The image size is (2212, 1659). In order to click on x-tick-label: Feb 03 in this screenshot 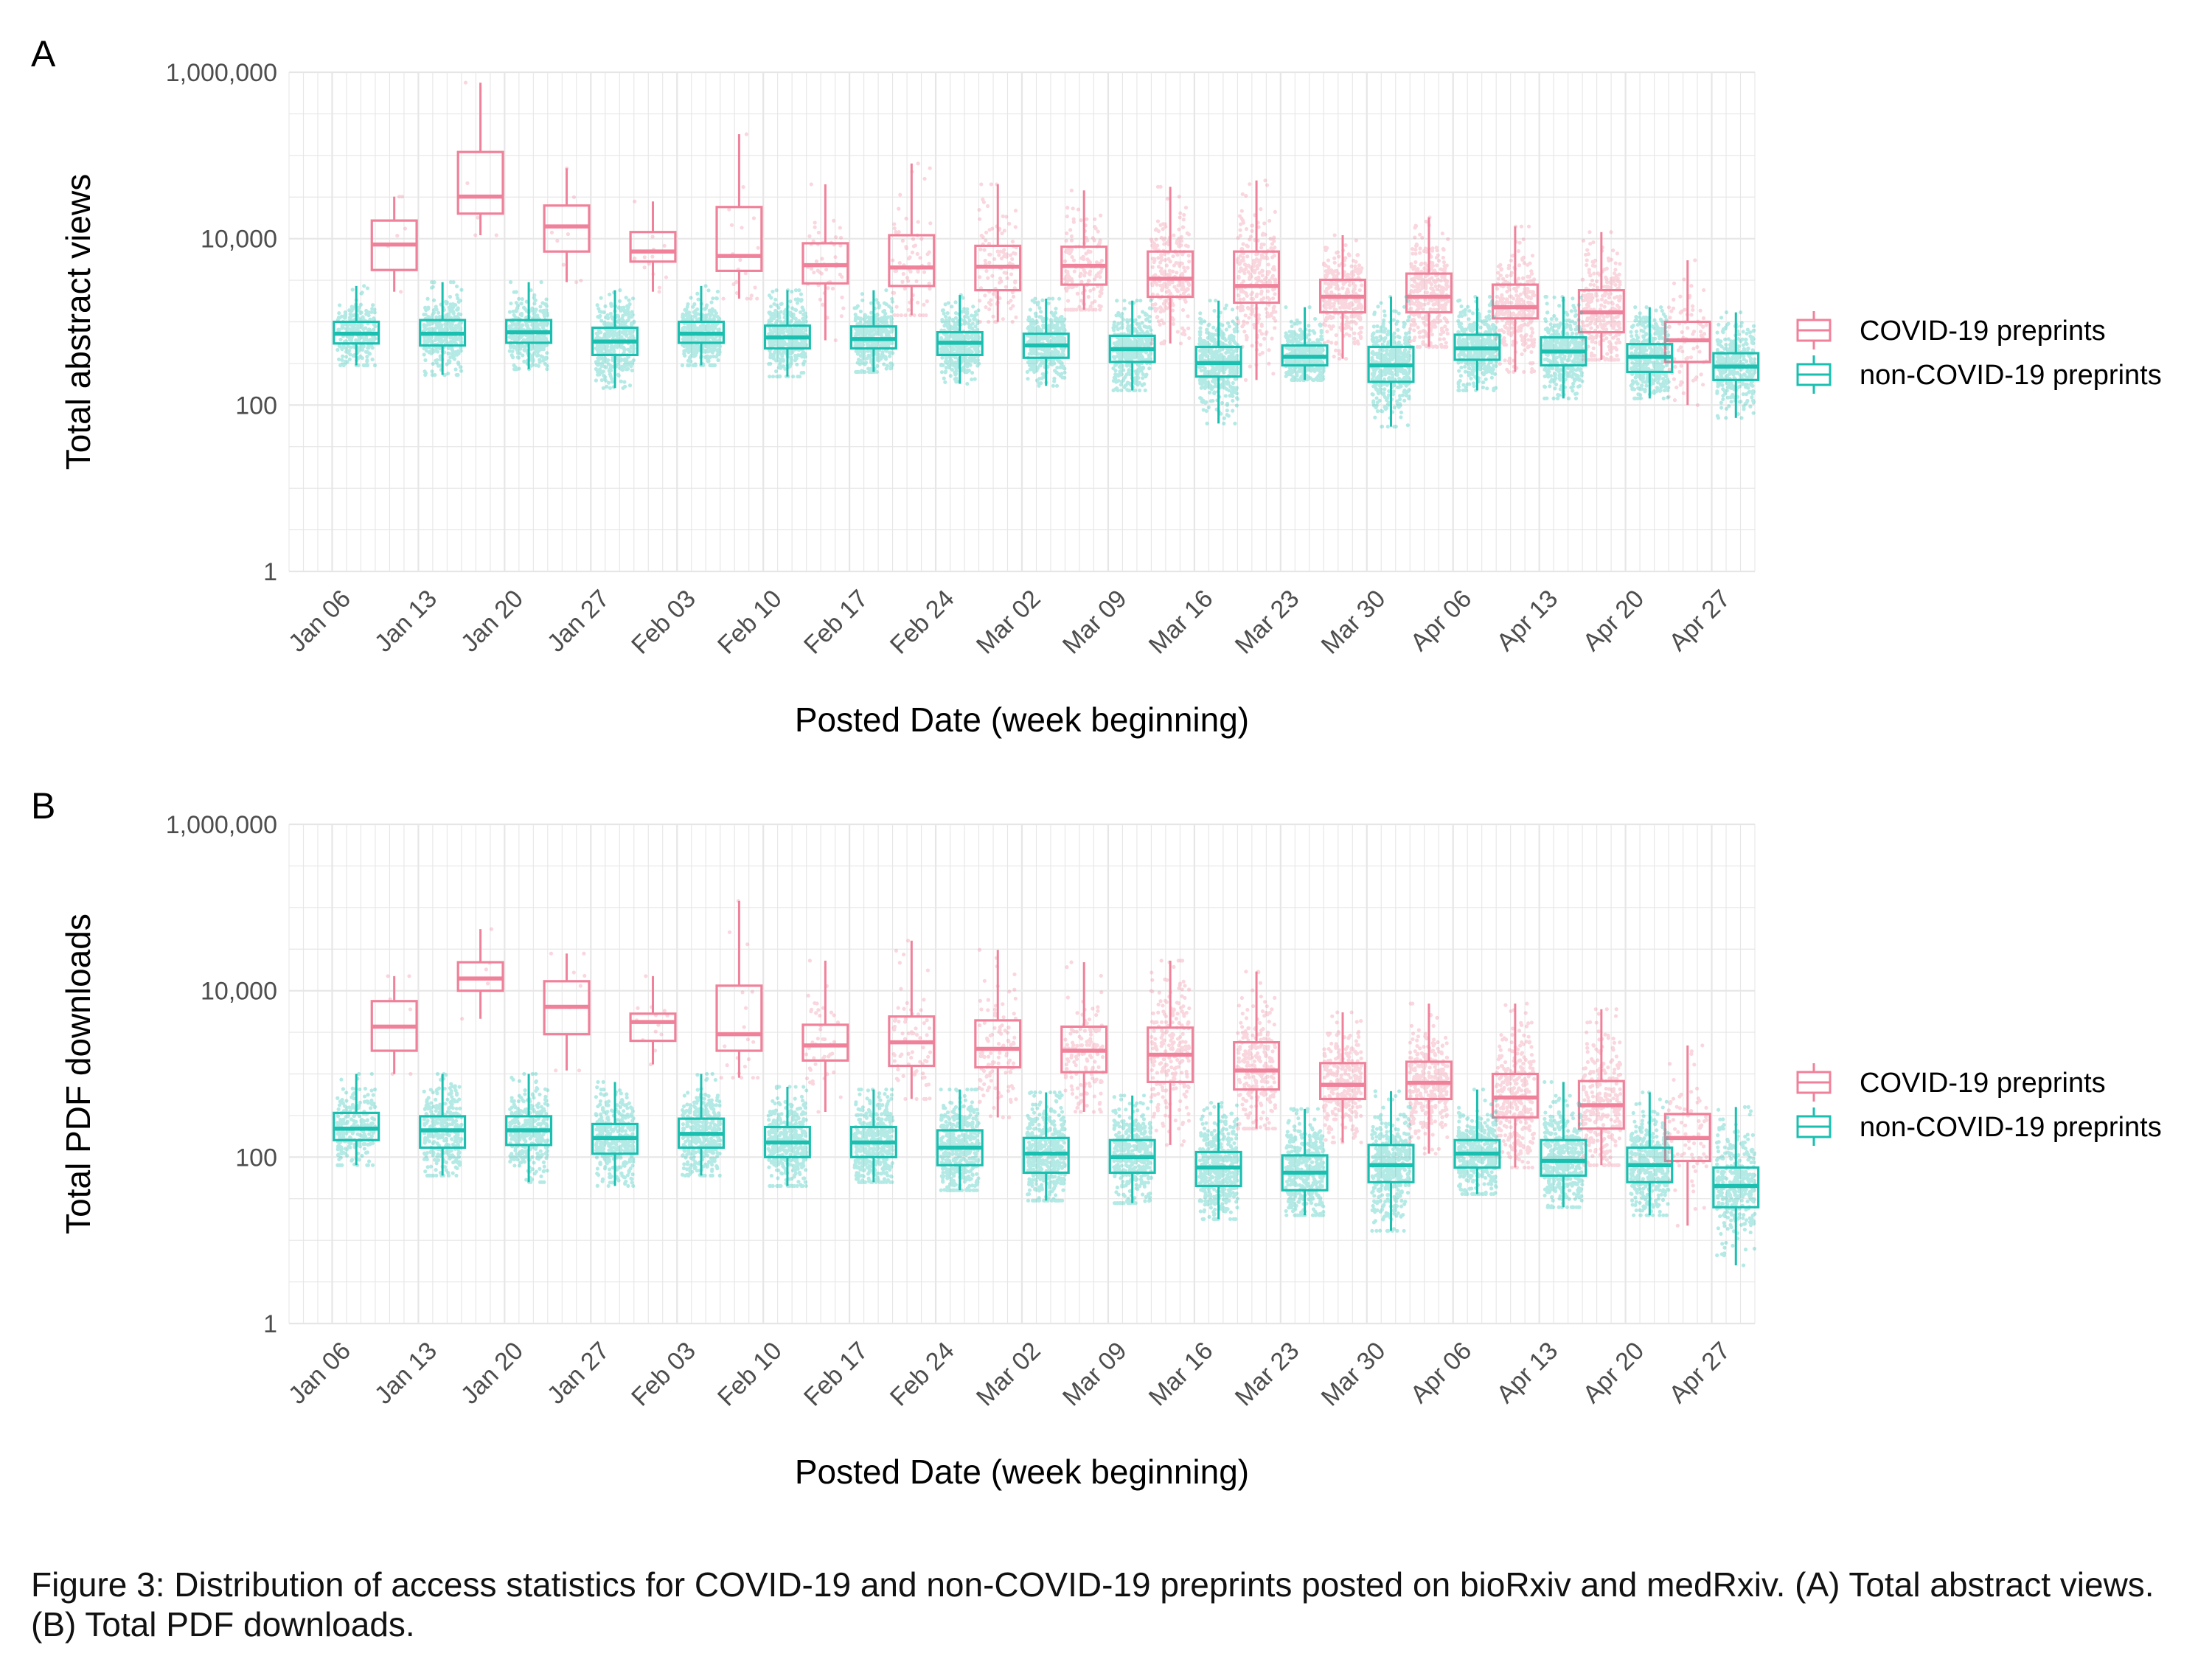, I will do `click(663, 622)`.